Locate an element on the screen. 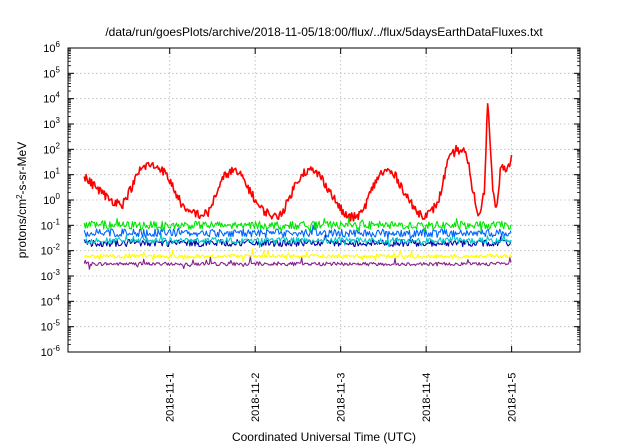  y-tick-exponent: -4 is located at coordinates (57, 297).